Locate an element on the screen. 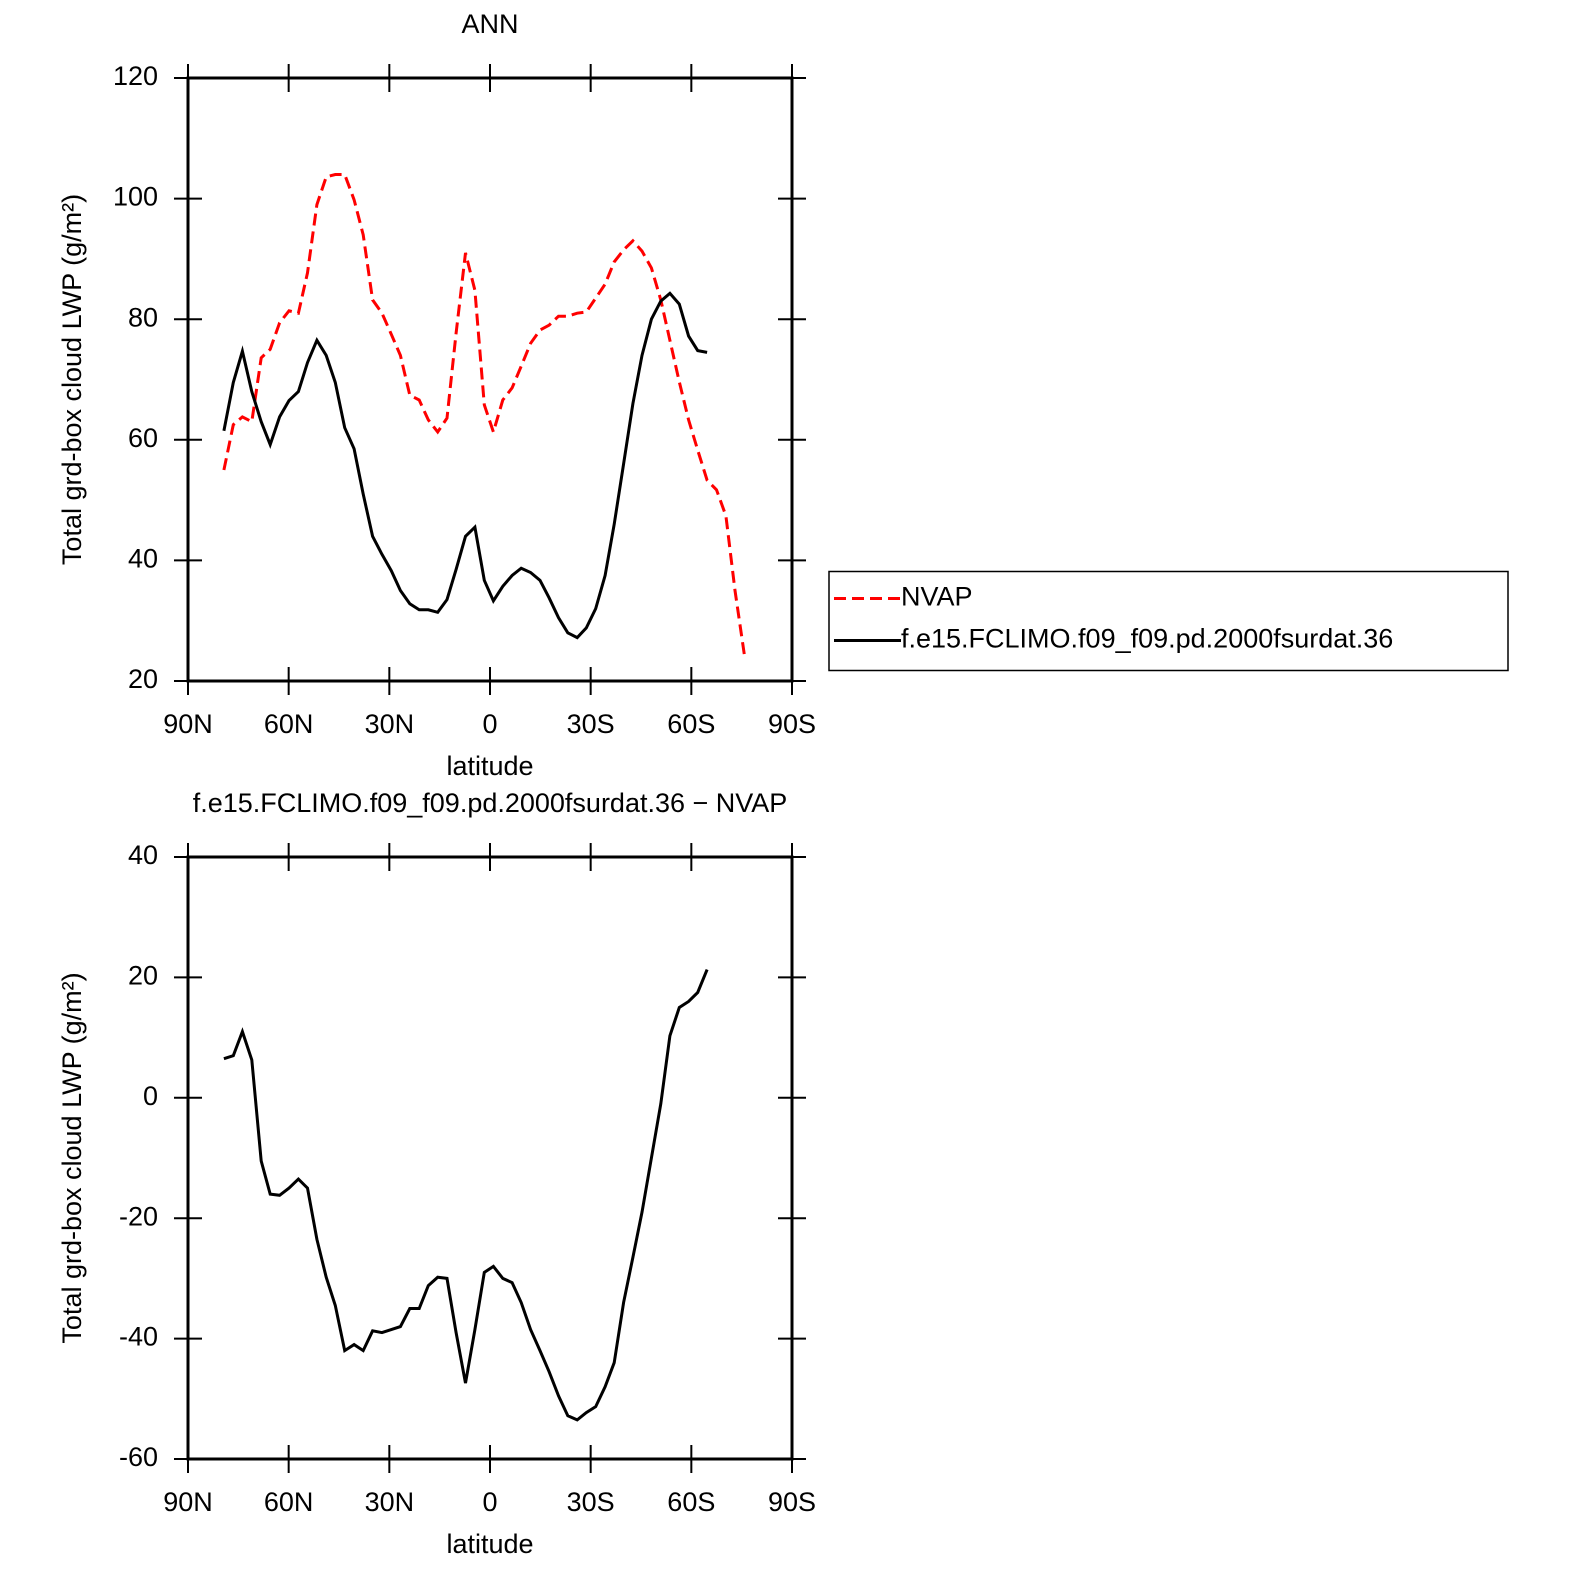 The height and width of the screenshot is (1591, 1591). y-tick-label: -20 is located at coordinates (138, 1216).